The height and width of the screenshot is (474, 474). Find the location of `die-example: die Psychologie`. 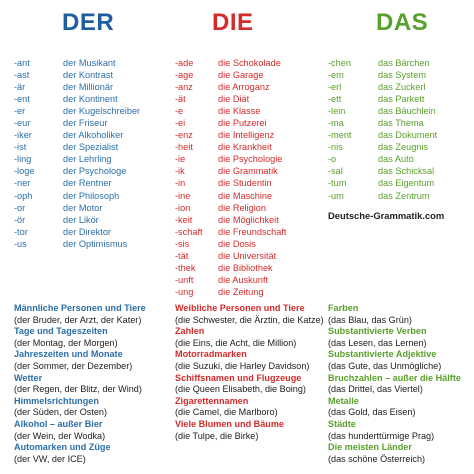

die-example: die Psychologie is located at coordinates (250, 159).